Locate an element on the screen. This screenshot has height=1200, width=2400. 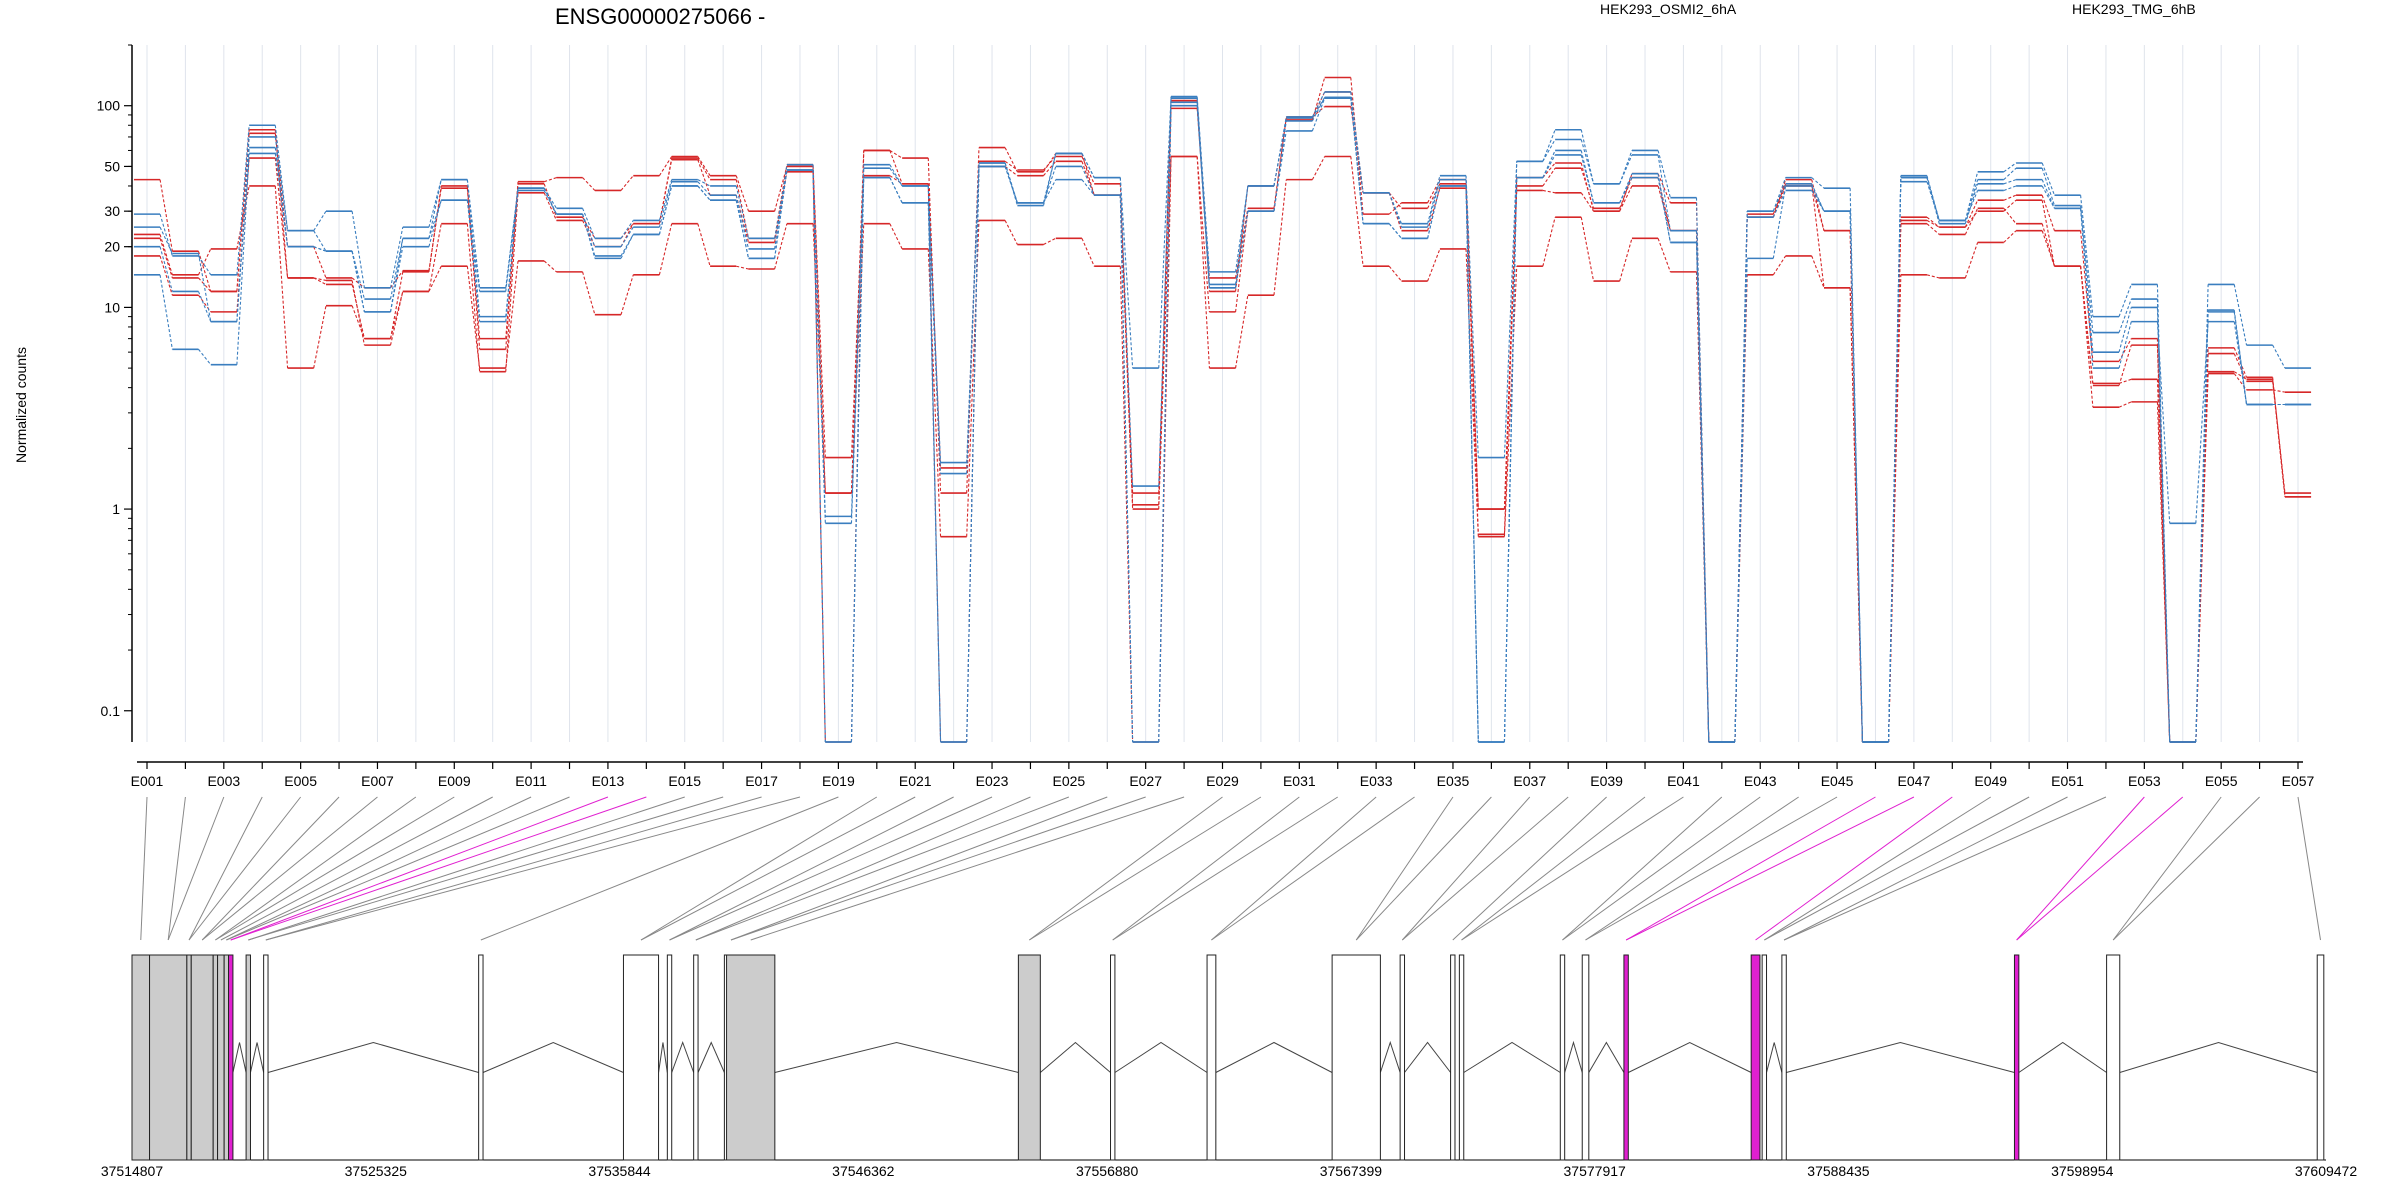
x-tick-label: E001 is located at coordinates (147, 781).